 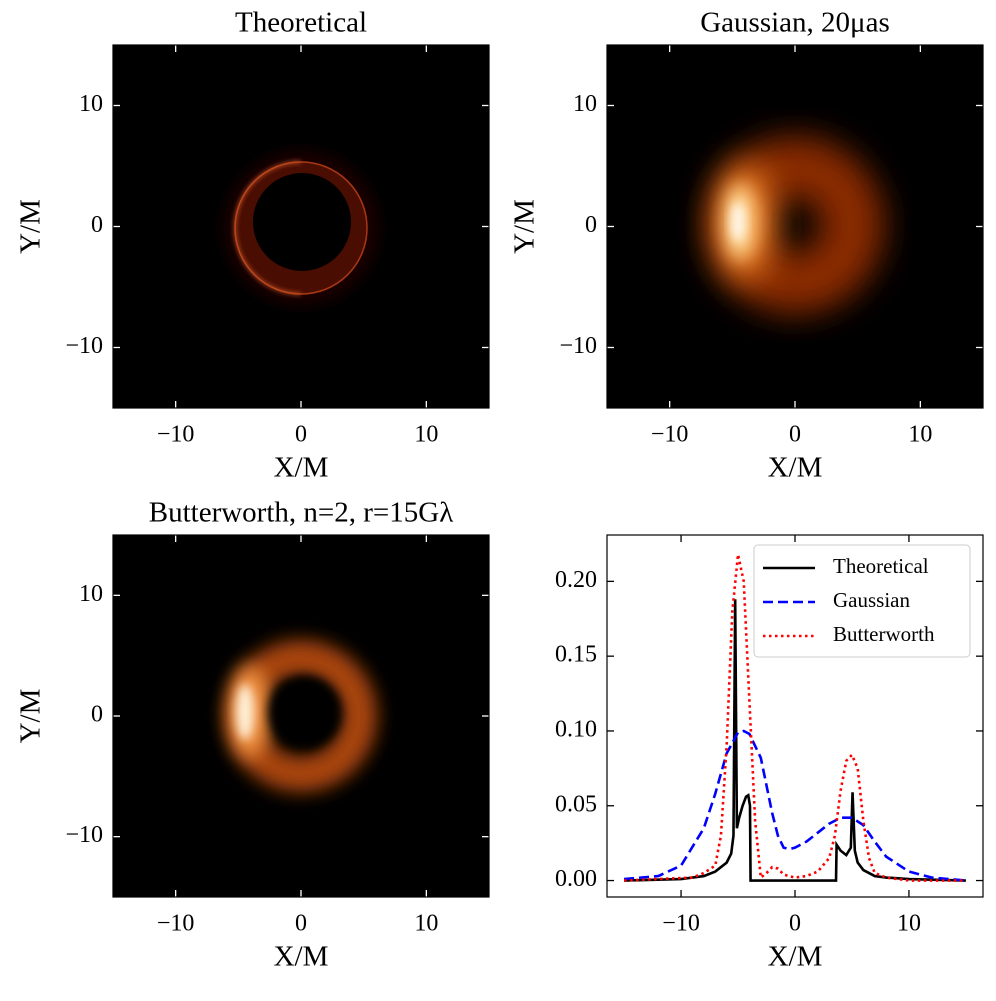 I want to click on panel-title: Gaussian, 20μas, so click(x=795, y=23).